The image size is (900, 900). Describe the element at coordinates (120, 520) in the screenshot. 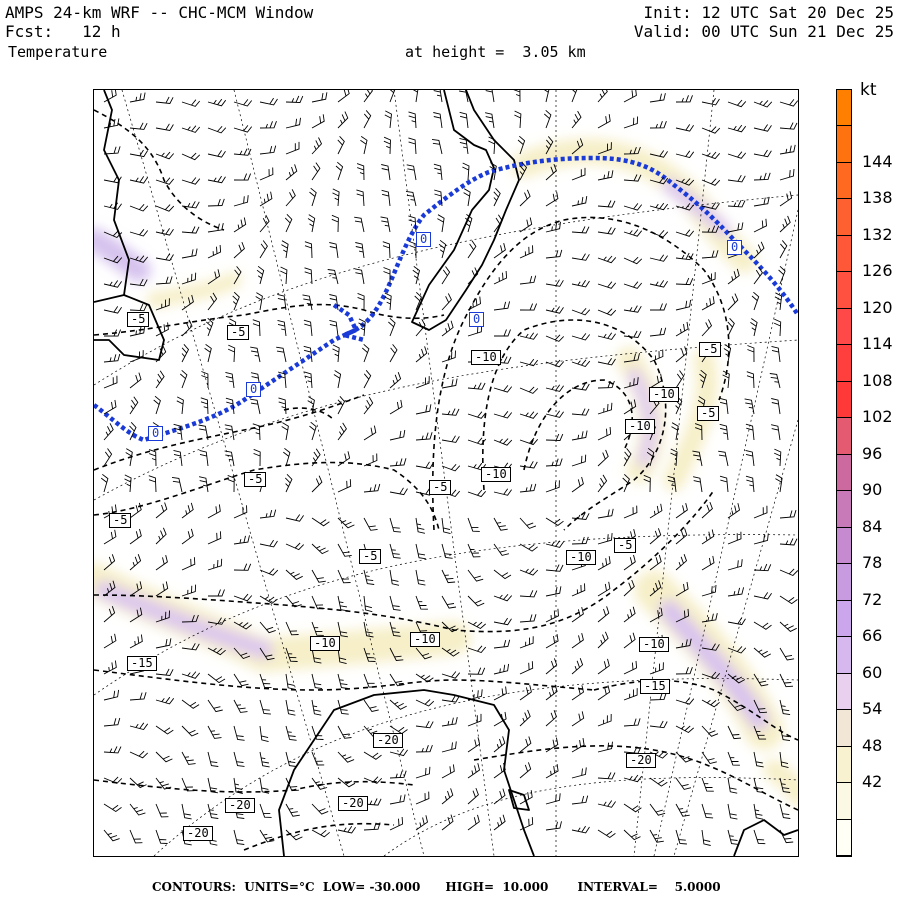

I see `contour-label: -5` at that location.